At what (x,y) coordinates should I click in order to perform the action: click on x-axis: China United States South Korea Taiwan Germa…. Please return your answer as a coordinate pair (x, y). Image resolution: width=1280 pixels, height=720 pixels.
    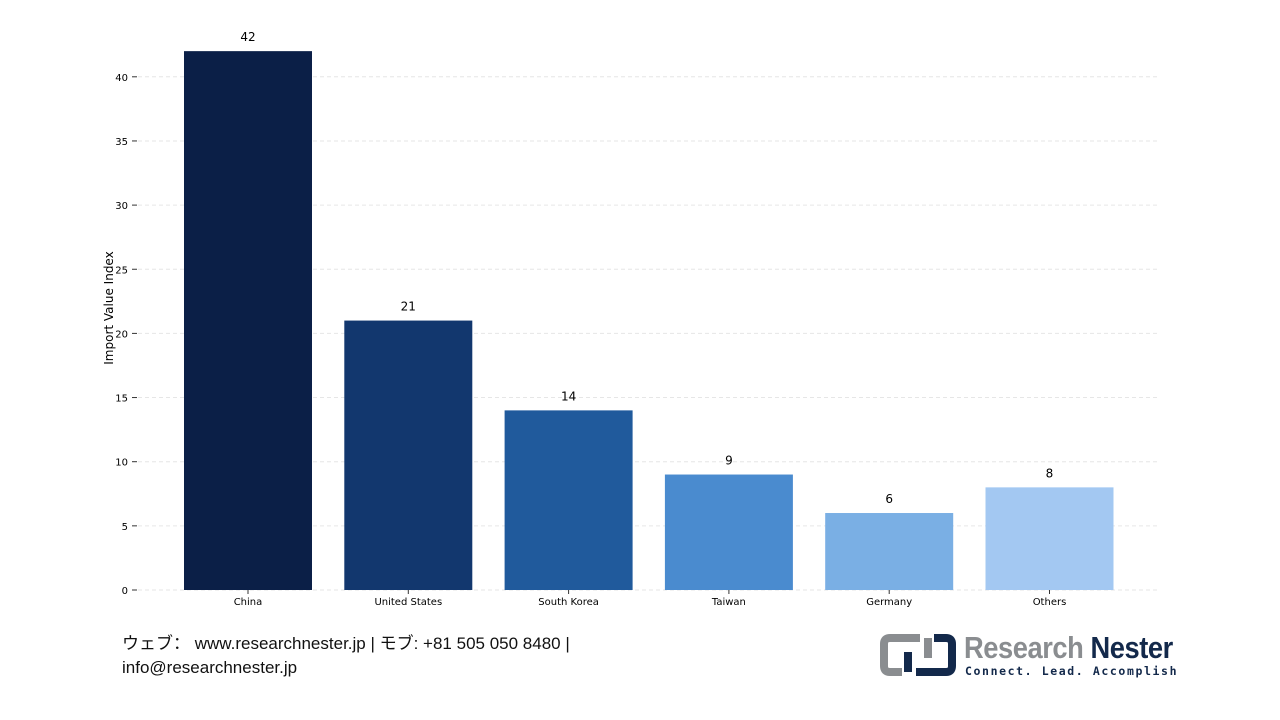
    Looking at the image, I should click on (650, 599).